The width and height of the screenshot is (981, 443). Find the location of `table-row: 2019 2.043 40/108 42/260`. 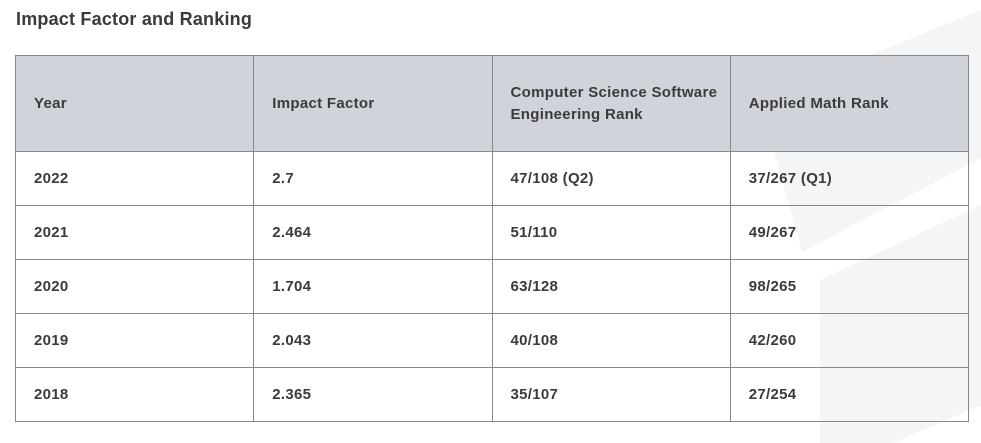

table-row: 2019 2.043 40/108 42/260 is located at coordinates (492, 340).